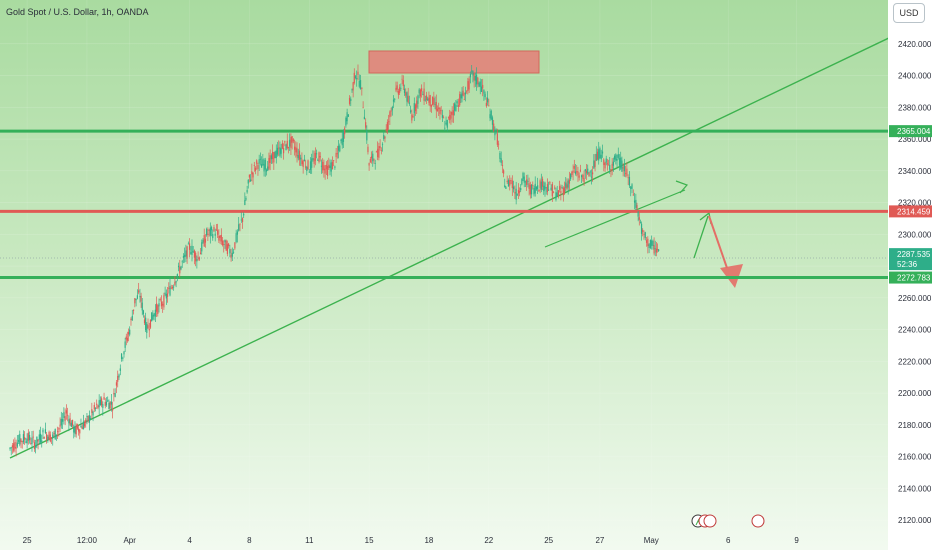 The height and width of the screenshot is (550, 932). What do you see at coordinates (728, 521) in the screenshot?
I see `event-icons` at bounding box center [728, 521].